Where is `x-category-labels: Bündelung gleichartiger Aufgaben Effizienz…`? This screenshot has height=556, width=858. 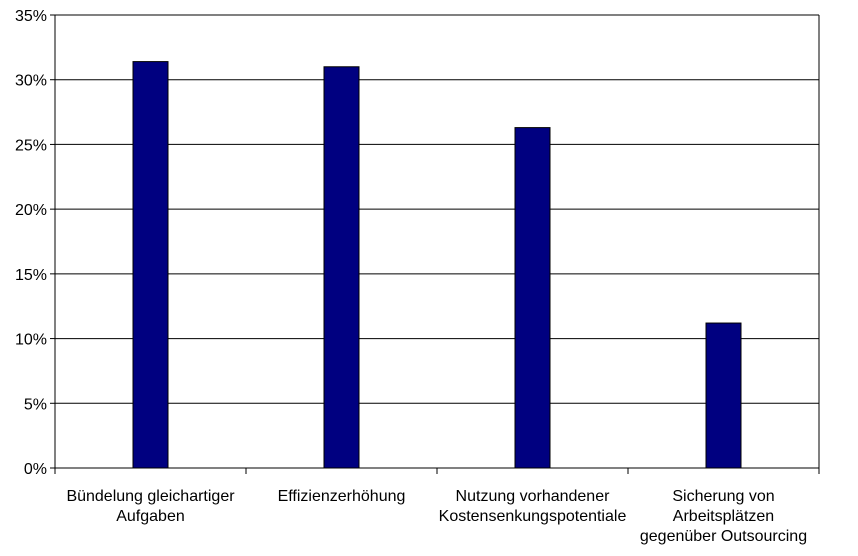
x-category-labels: Bündelung gleichartiger Aufgaben Effizienz… is located at coordinates (436, 516).